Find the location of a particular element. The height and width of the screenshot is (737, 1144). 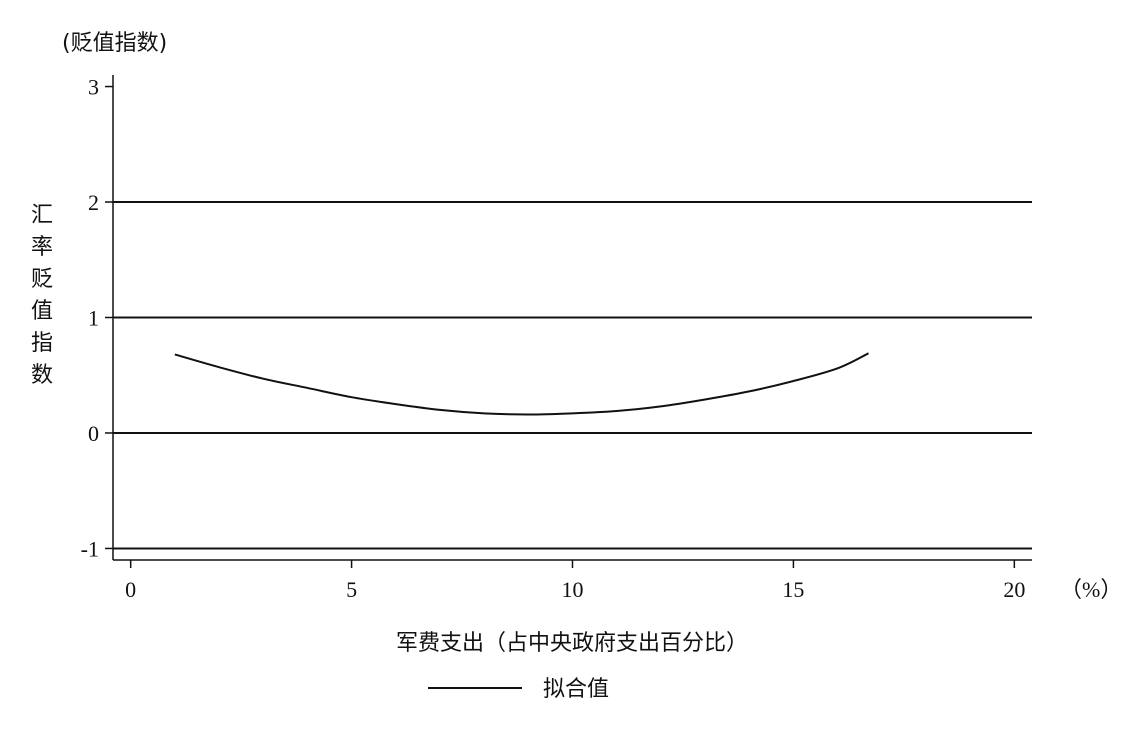

y-axis-title-char: 率 is located at coordinates (42, 247).